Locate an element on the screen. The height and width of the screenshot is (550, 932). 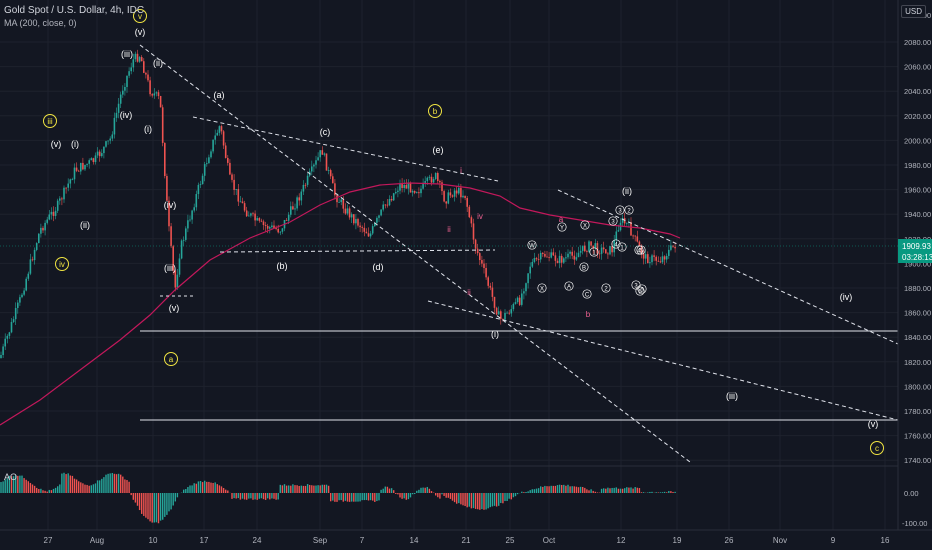
ao-indicator-label: AO is located at coordinates (11, 477).